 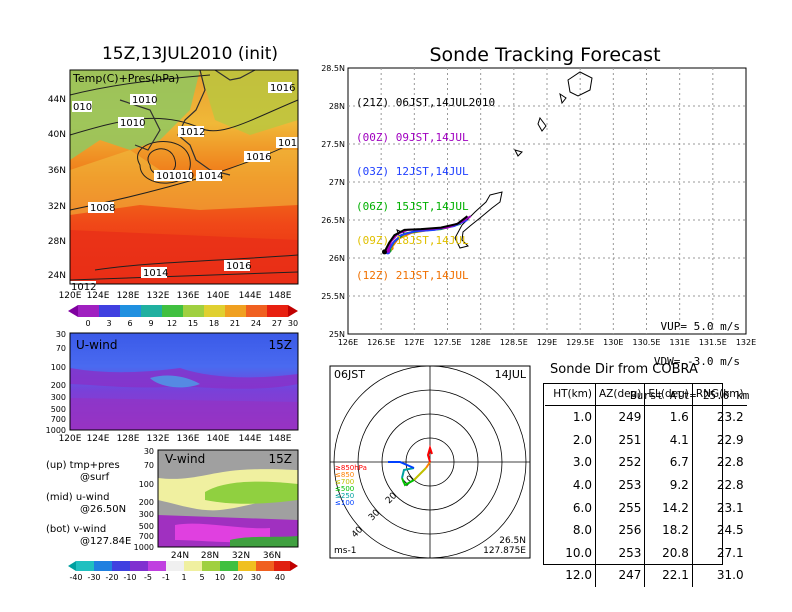 What do you see at coordinates (349, 374) in the screenshot?
I see `hodograph-time: 06JST` at bounding box center [349, 374].